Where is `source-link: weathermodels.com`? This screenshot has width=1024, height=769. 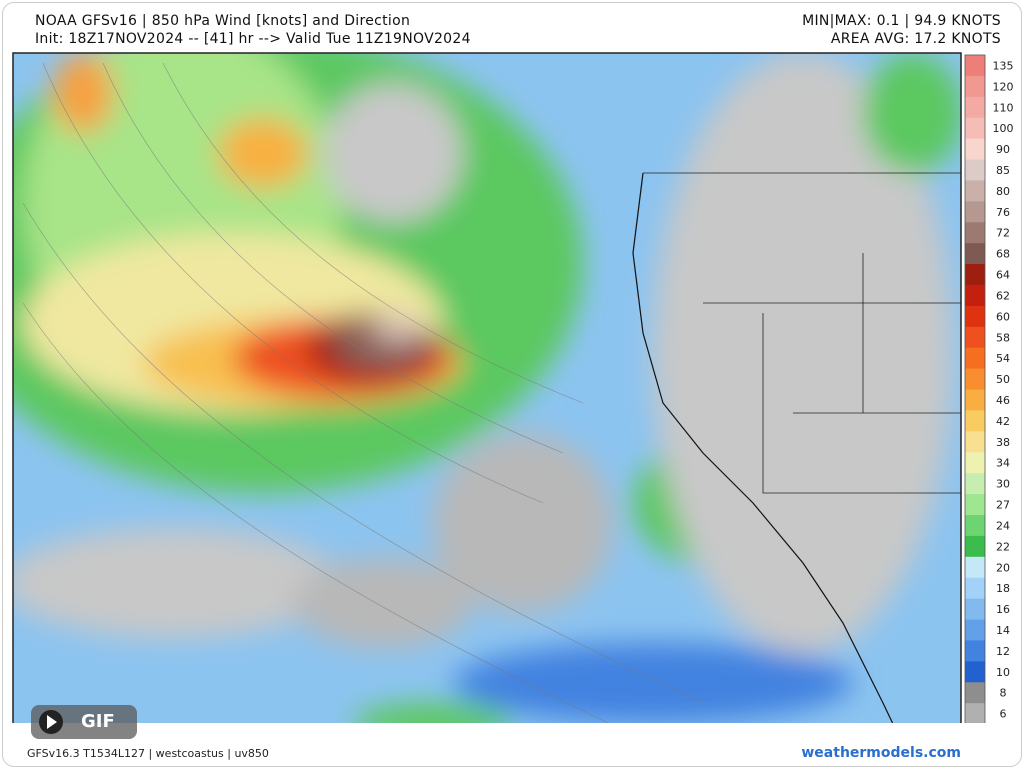 source-link: weathermodels.com is located at coordinates (881, 753).